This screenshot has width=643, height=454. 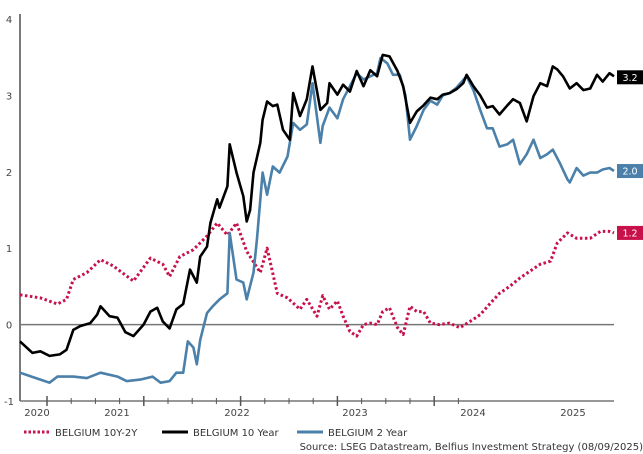 I want to click on y-tick-label: 3, so click(x=9, y=96).